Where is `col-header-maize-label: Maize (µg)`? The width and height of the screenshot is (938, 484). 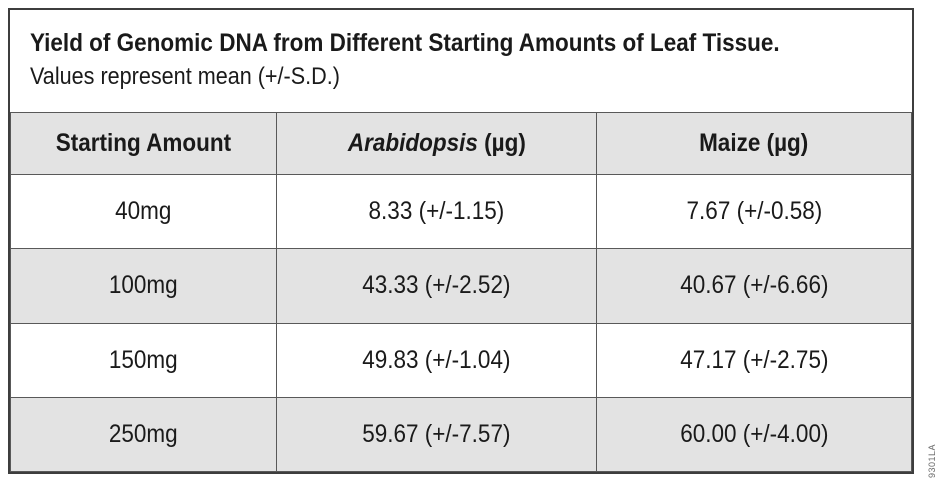
col-header-maize-label: Maize (µg) is located at coordinates (754, 143).